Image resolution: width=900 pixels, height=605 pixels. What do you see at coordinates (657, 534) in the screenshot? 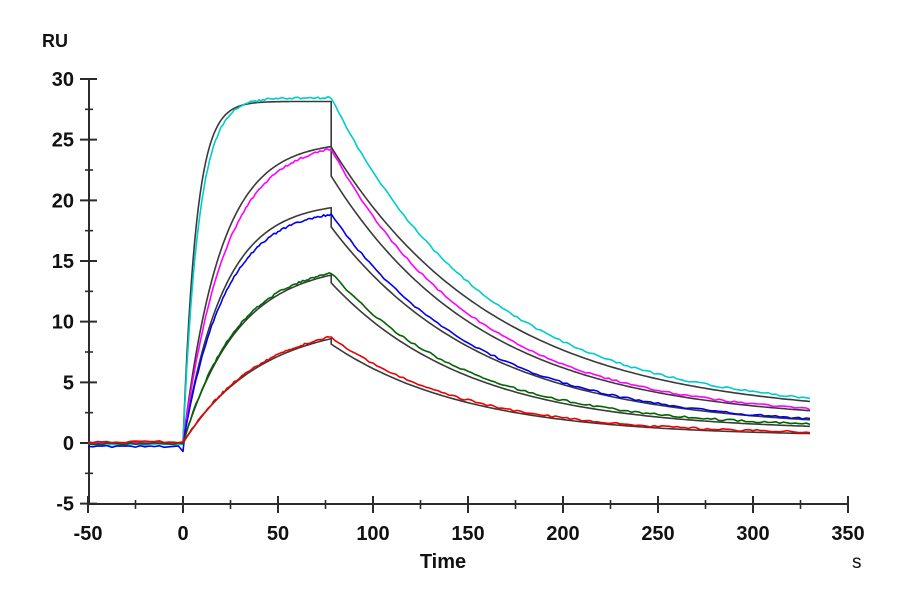
I see `x-tick-label: 250` at bounding box center [657, 534].